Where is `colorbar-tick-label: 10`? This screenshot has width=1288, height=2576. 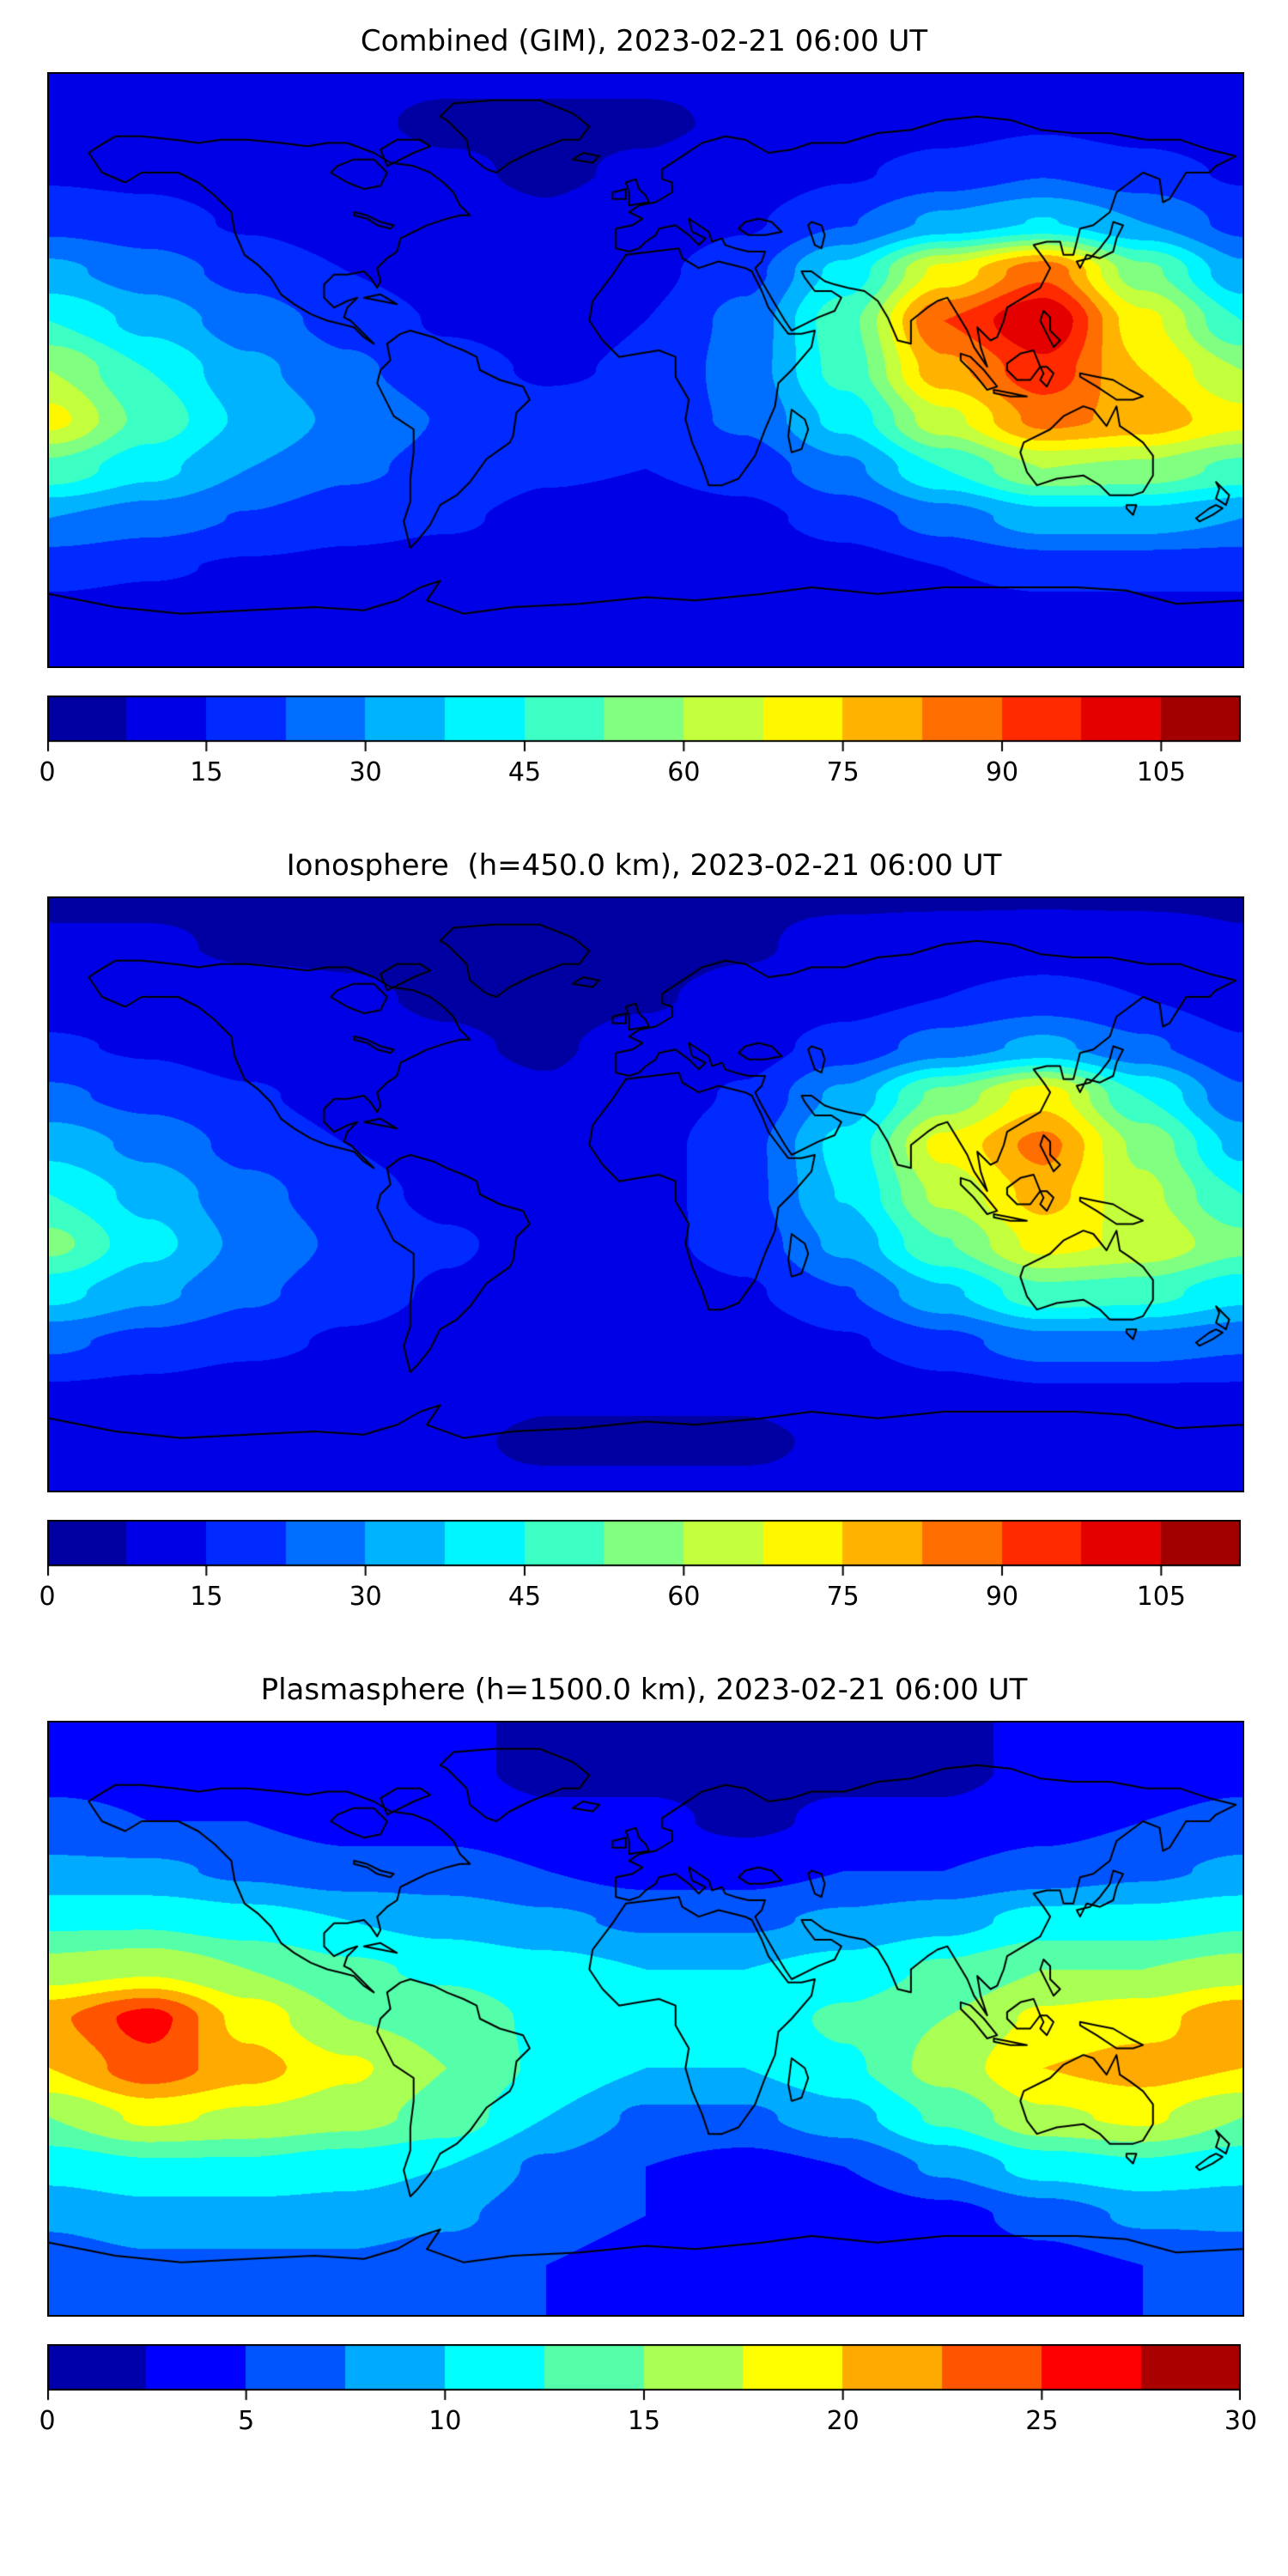
colorbar-tick-label: 10 is located at coordinates (445, 2421).